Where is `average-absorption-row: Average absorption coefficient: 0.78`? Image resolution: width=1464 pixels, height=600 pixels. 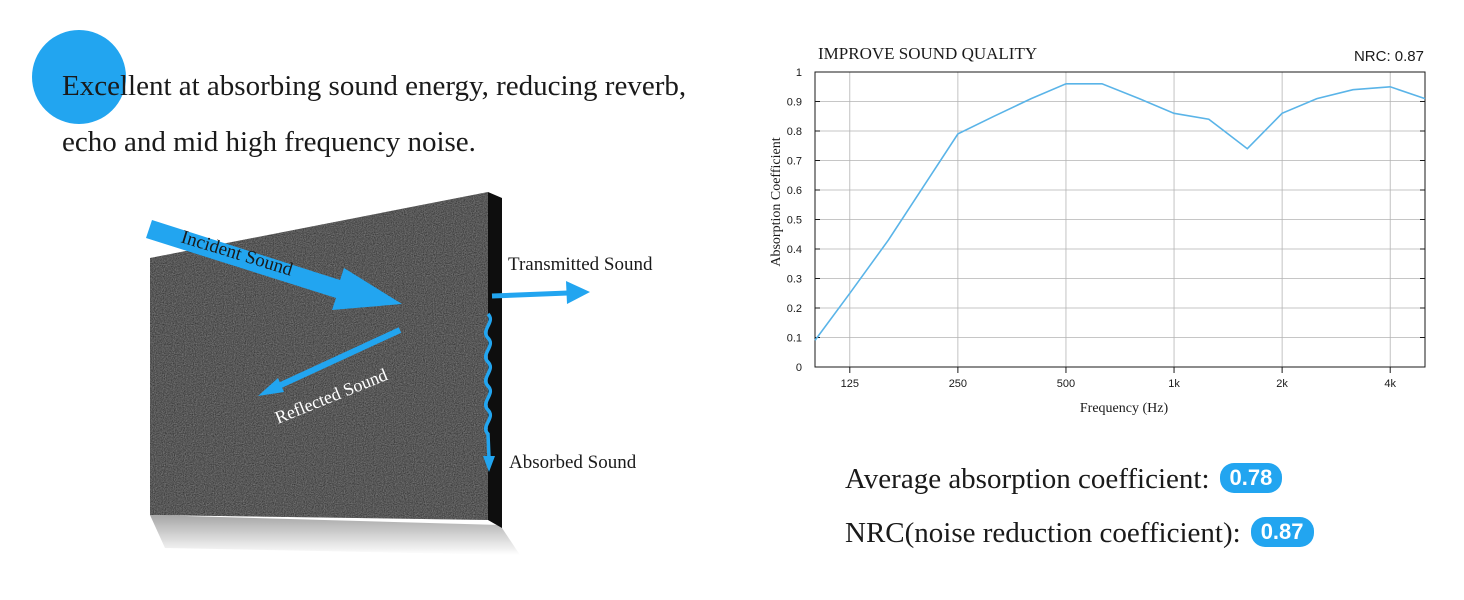
average-absorption-row: Average absorption coefficient: 0.78 is located at coordinates (1064, 479).